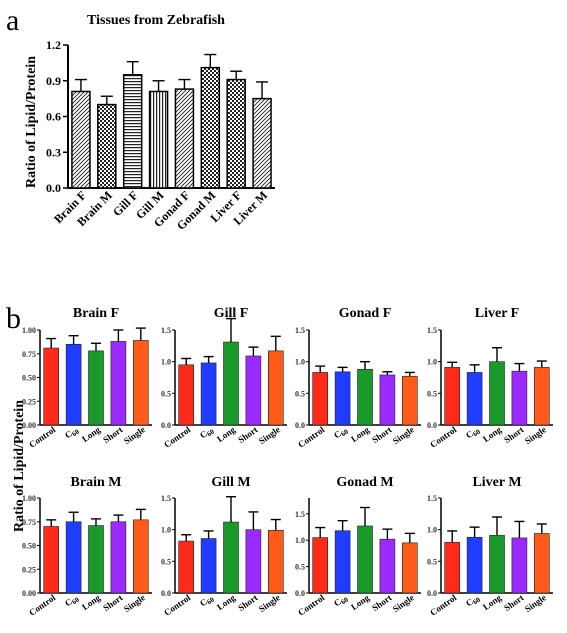 The image size is (567, 633). I want to click on chart-a-ylabel: Ratio of Lipid/Protein, so click(31, 122).